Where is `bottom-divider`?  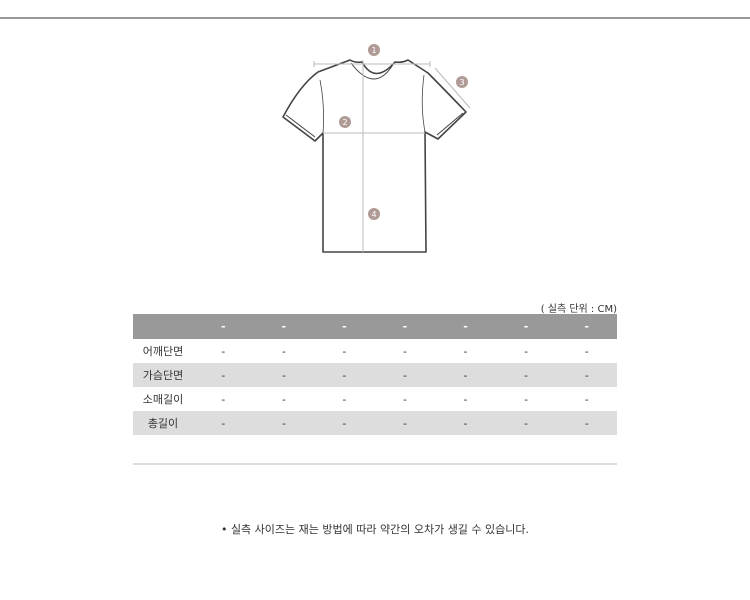
bottom-divider is located at coordinates (375, 464).